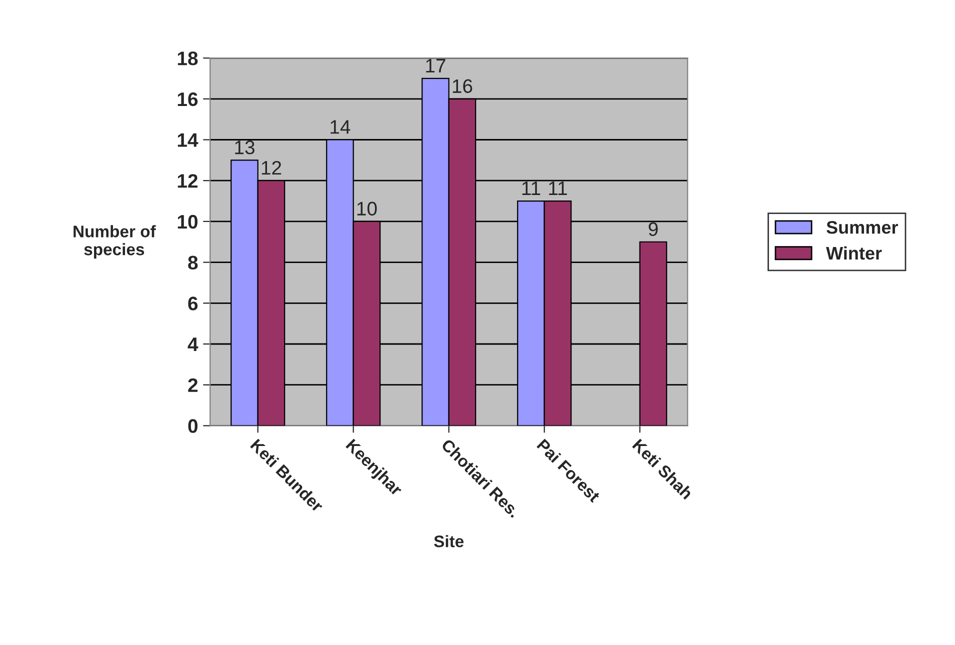 The height and width of the screenshot is (645, 955). Describe the element at coordinates (862, 227) in the screenshot. I see `legend-label: Summer` at that location.